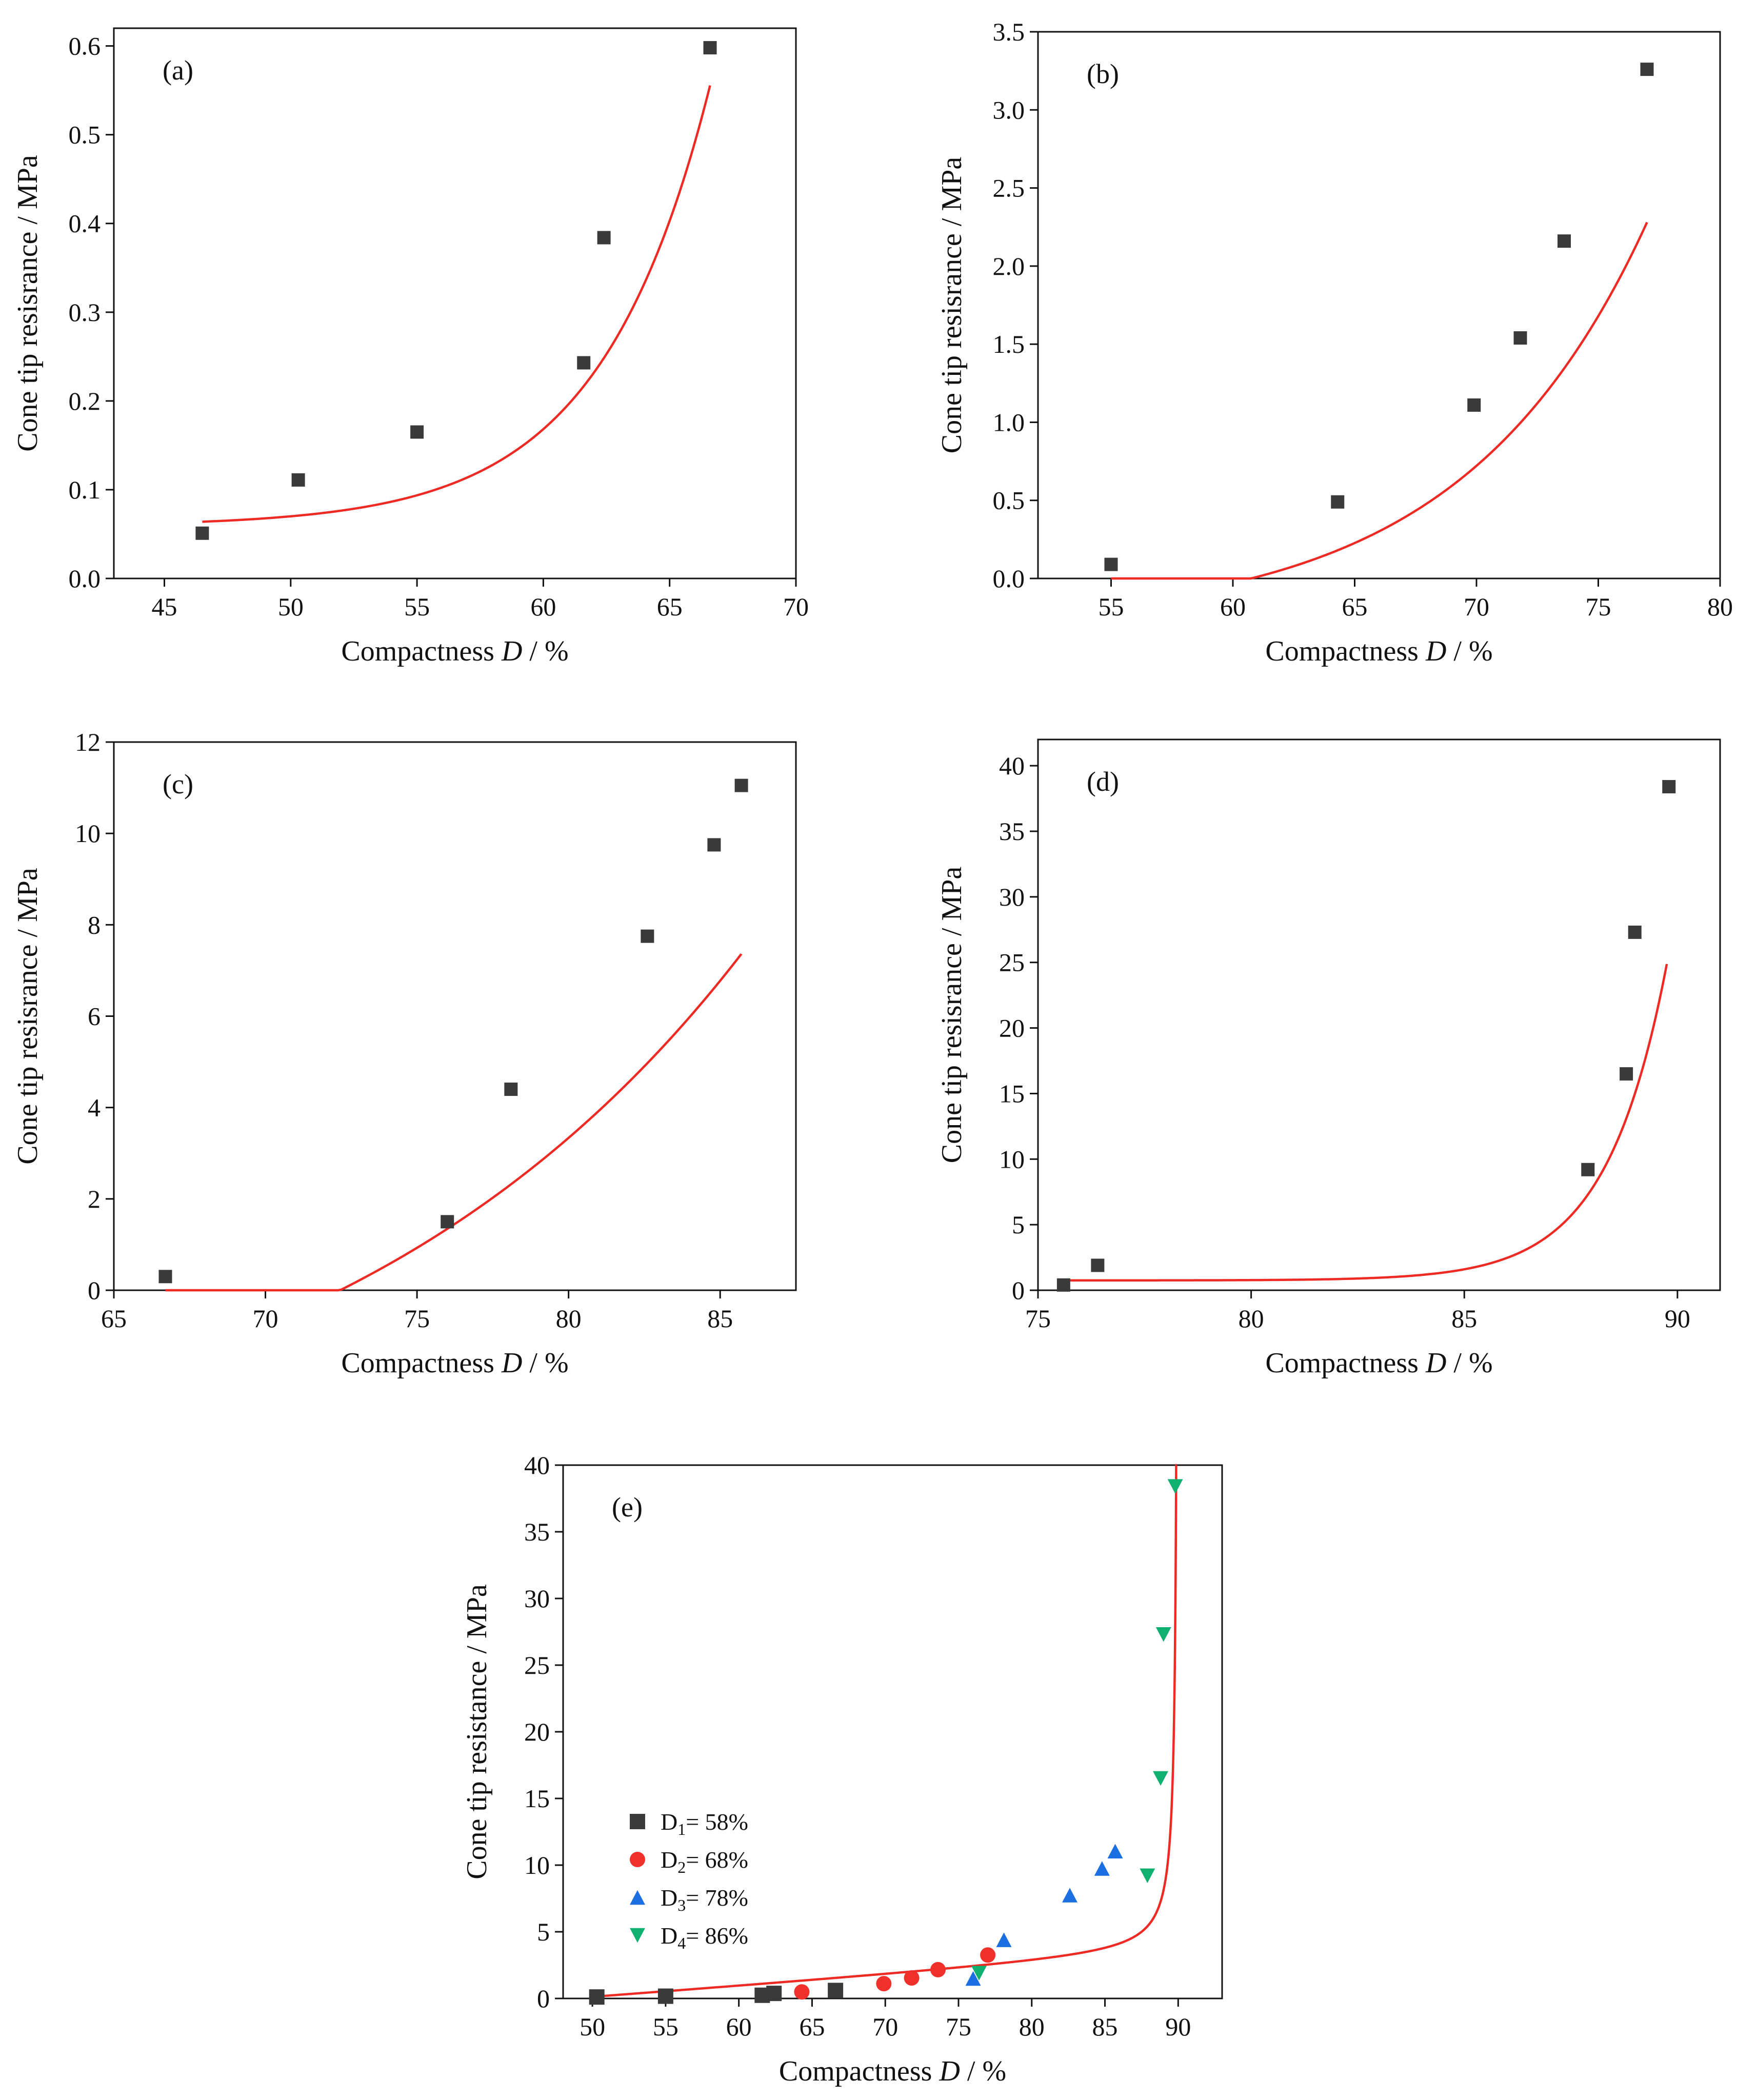 The height and width of the screenshot is (2100, 1757). What do you see at coordinates (291, 606) in the screenshot?
I see `x-tick-label: 50` at bounding box center [291, 606].